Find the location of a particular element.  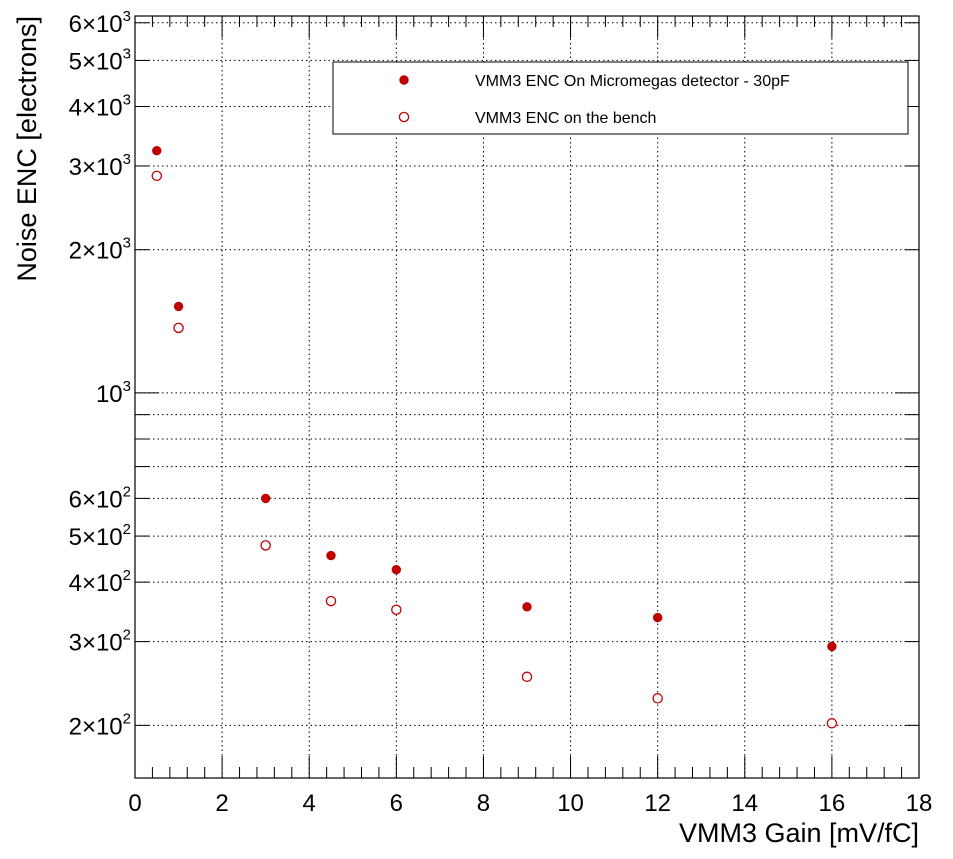

y-tick-label: 5×10² is located at coordinates (100, 536).